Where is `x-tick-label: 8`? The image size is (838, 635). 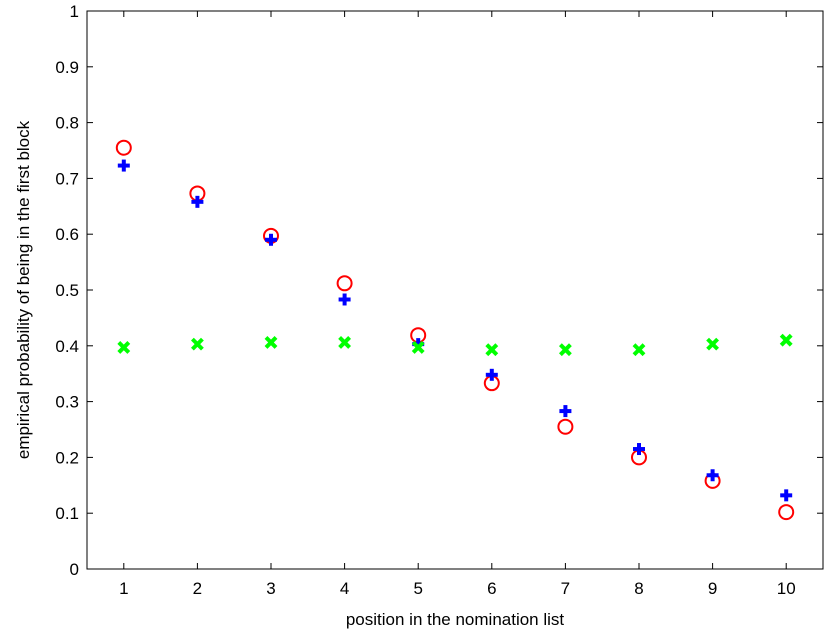
x-tick-label: 8 is located at coordinates (638, 588).